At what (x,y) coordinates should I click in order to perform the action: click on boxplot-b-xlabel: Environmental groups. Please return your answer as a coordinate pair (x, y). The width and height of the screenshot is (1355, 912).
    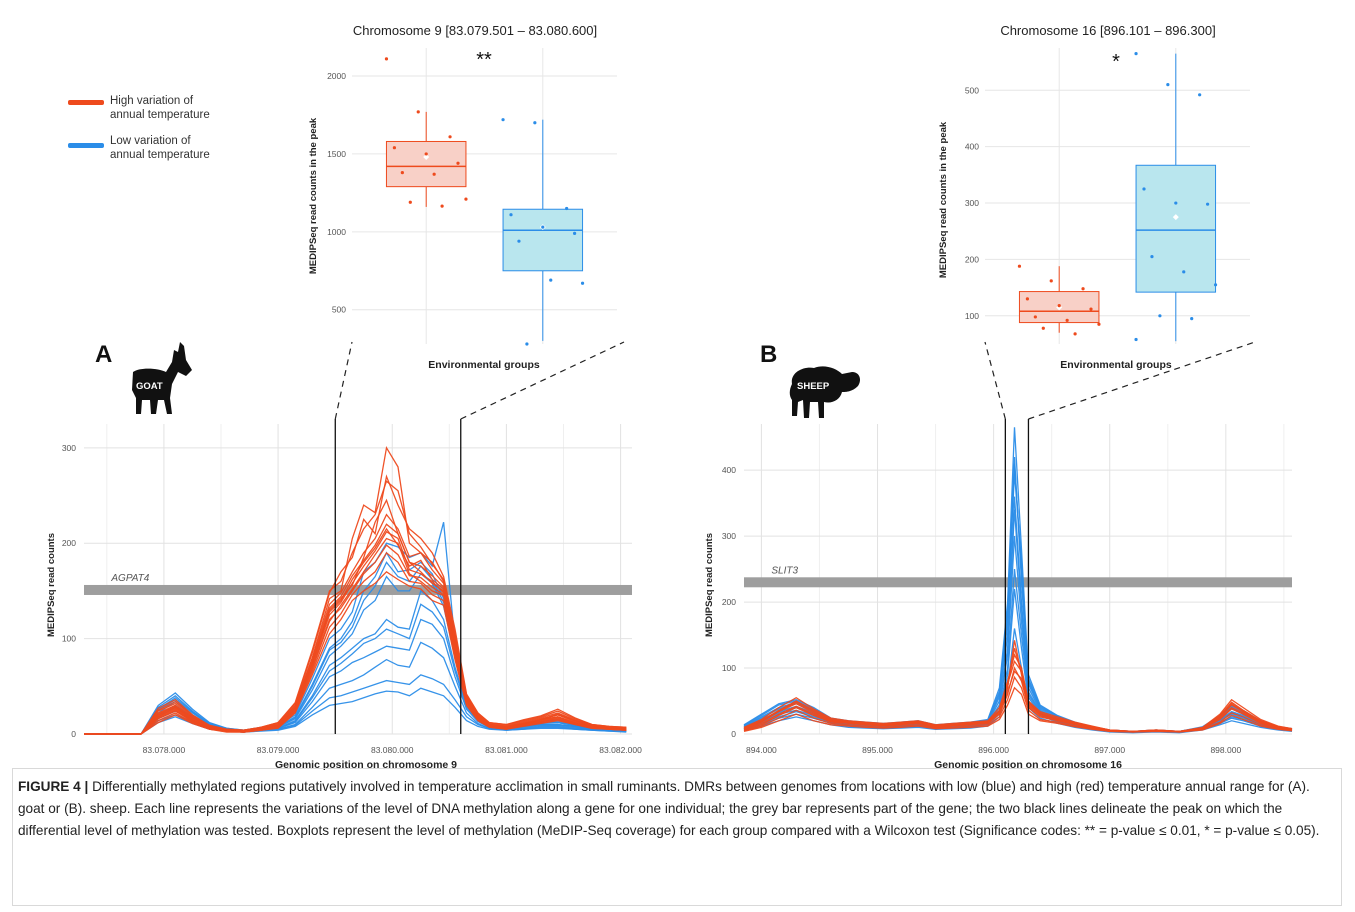
    Looking at the image, I should click on (1116, 365).